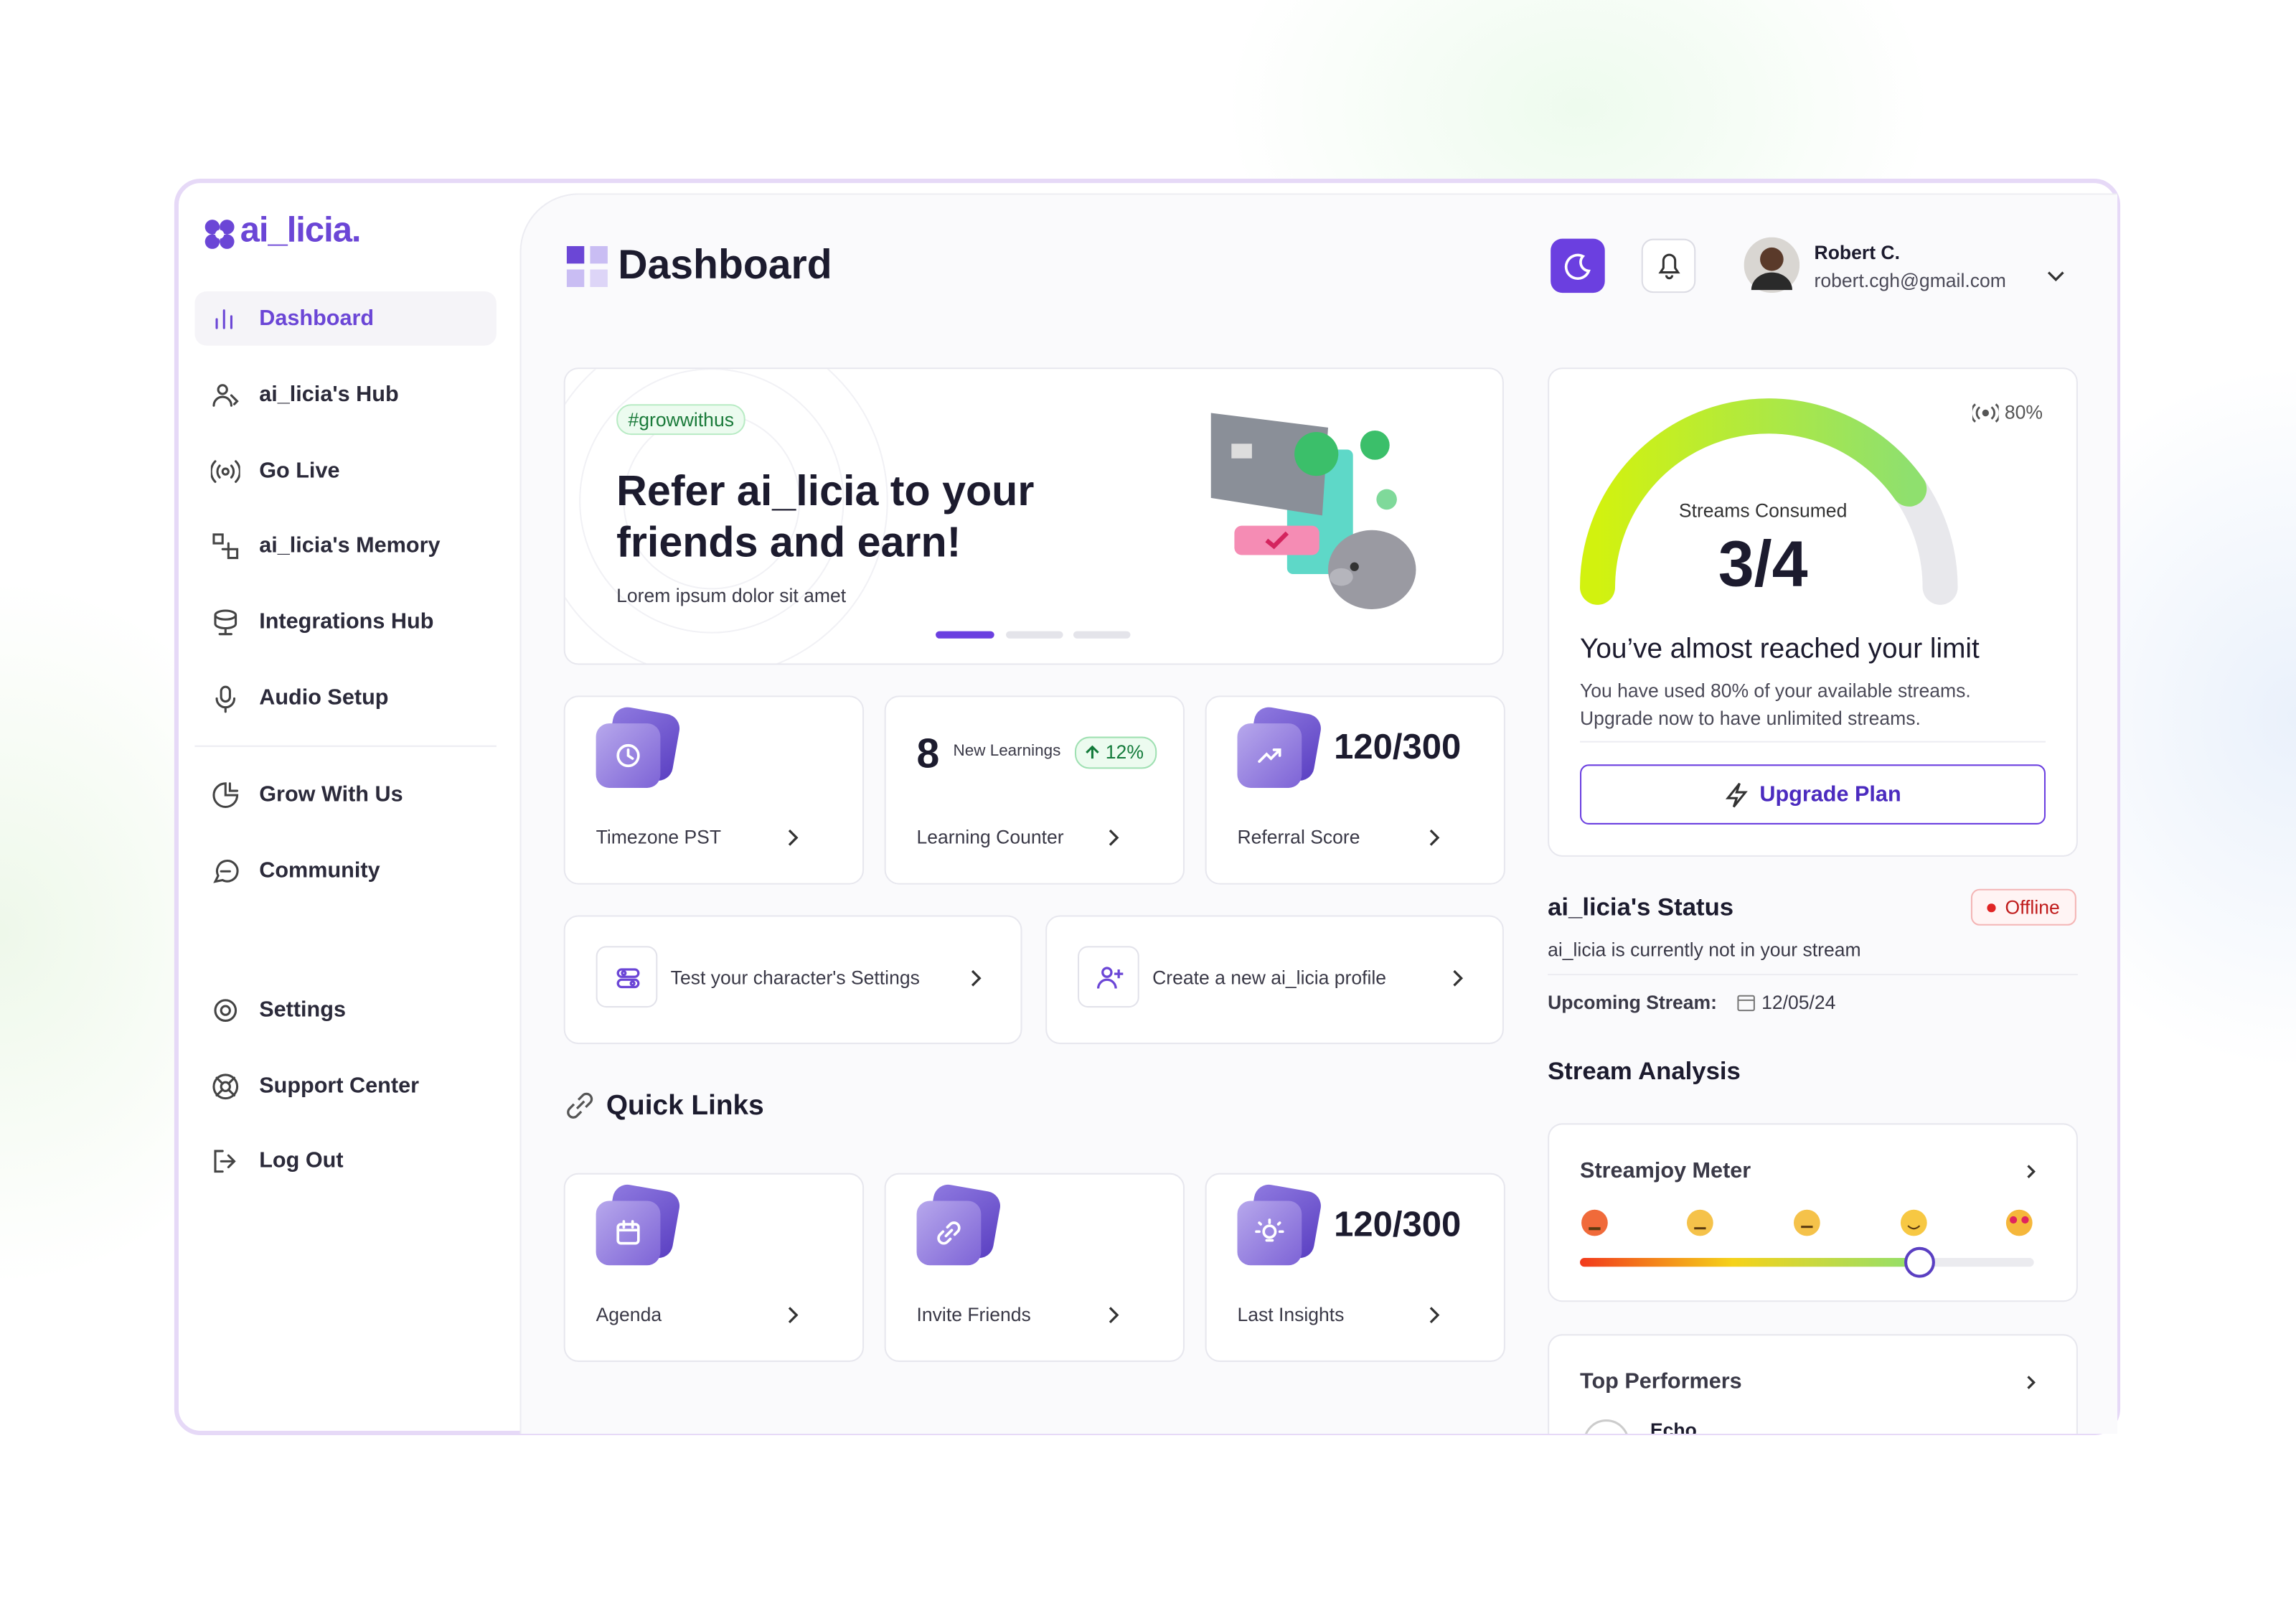 The width and height of the screenshot is (2296, 1616). I want to click on dashboard-icon, so click(587, 266).